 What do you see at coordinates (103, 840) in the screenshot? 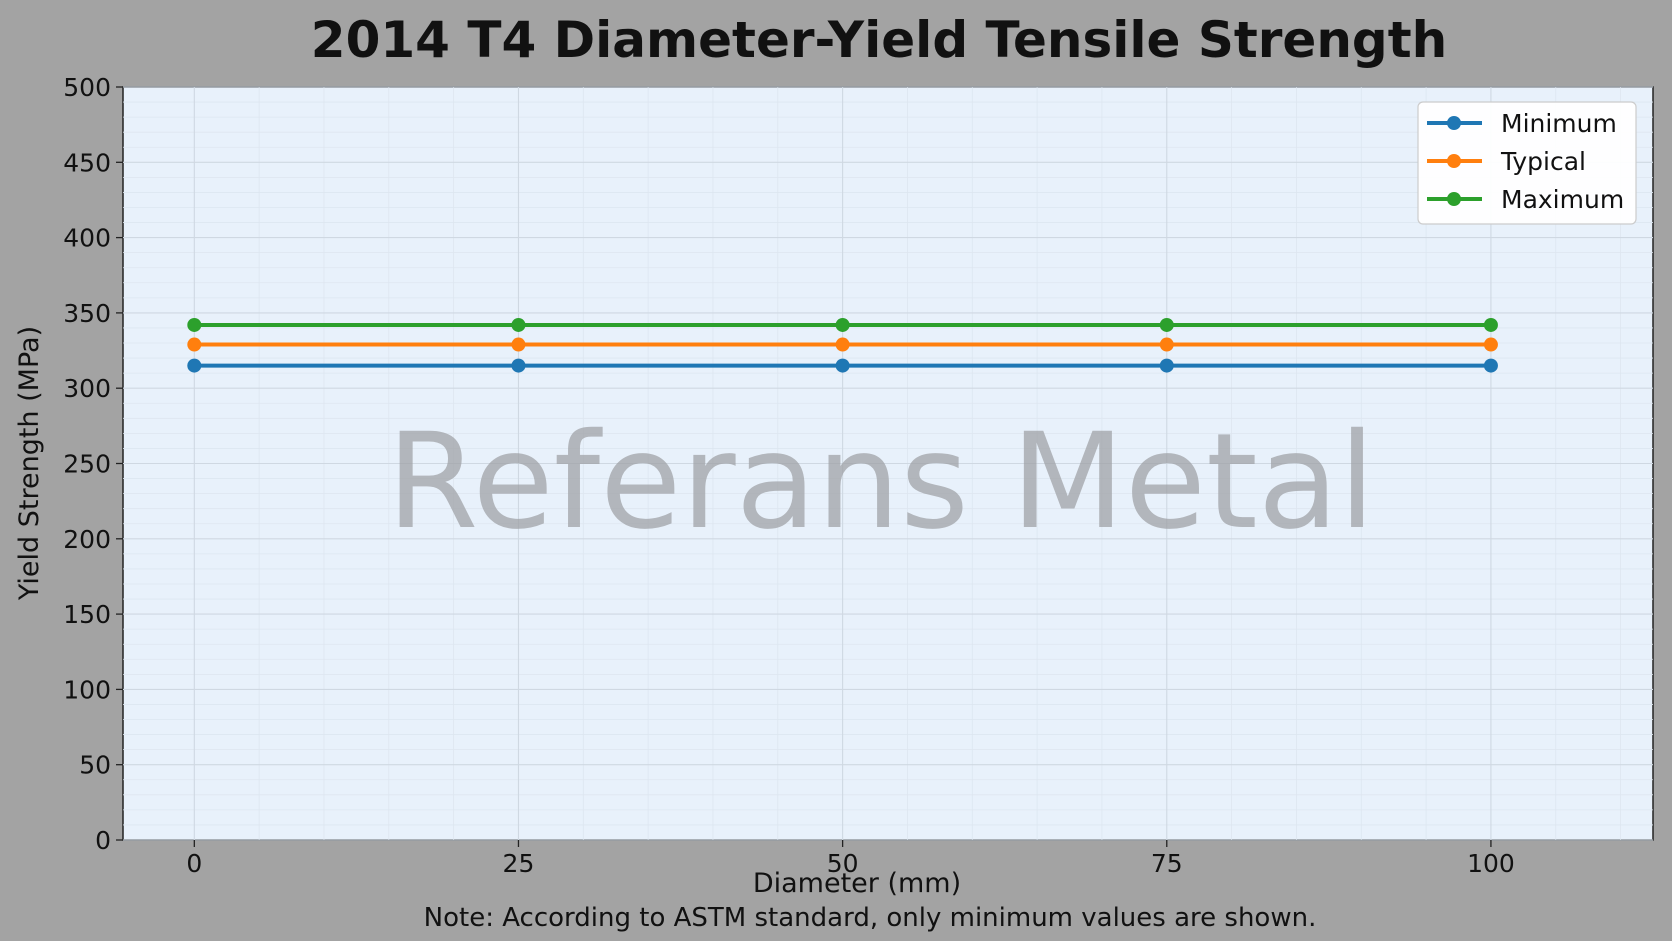
I see `y-tick-label: 0` at bounding box center [103, 840].